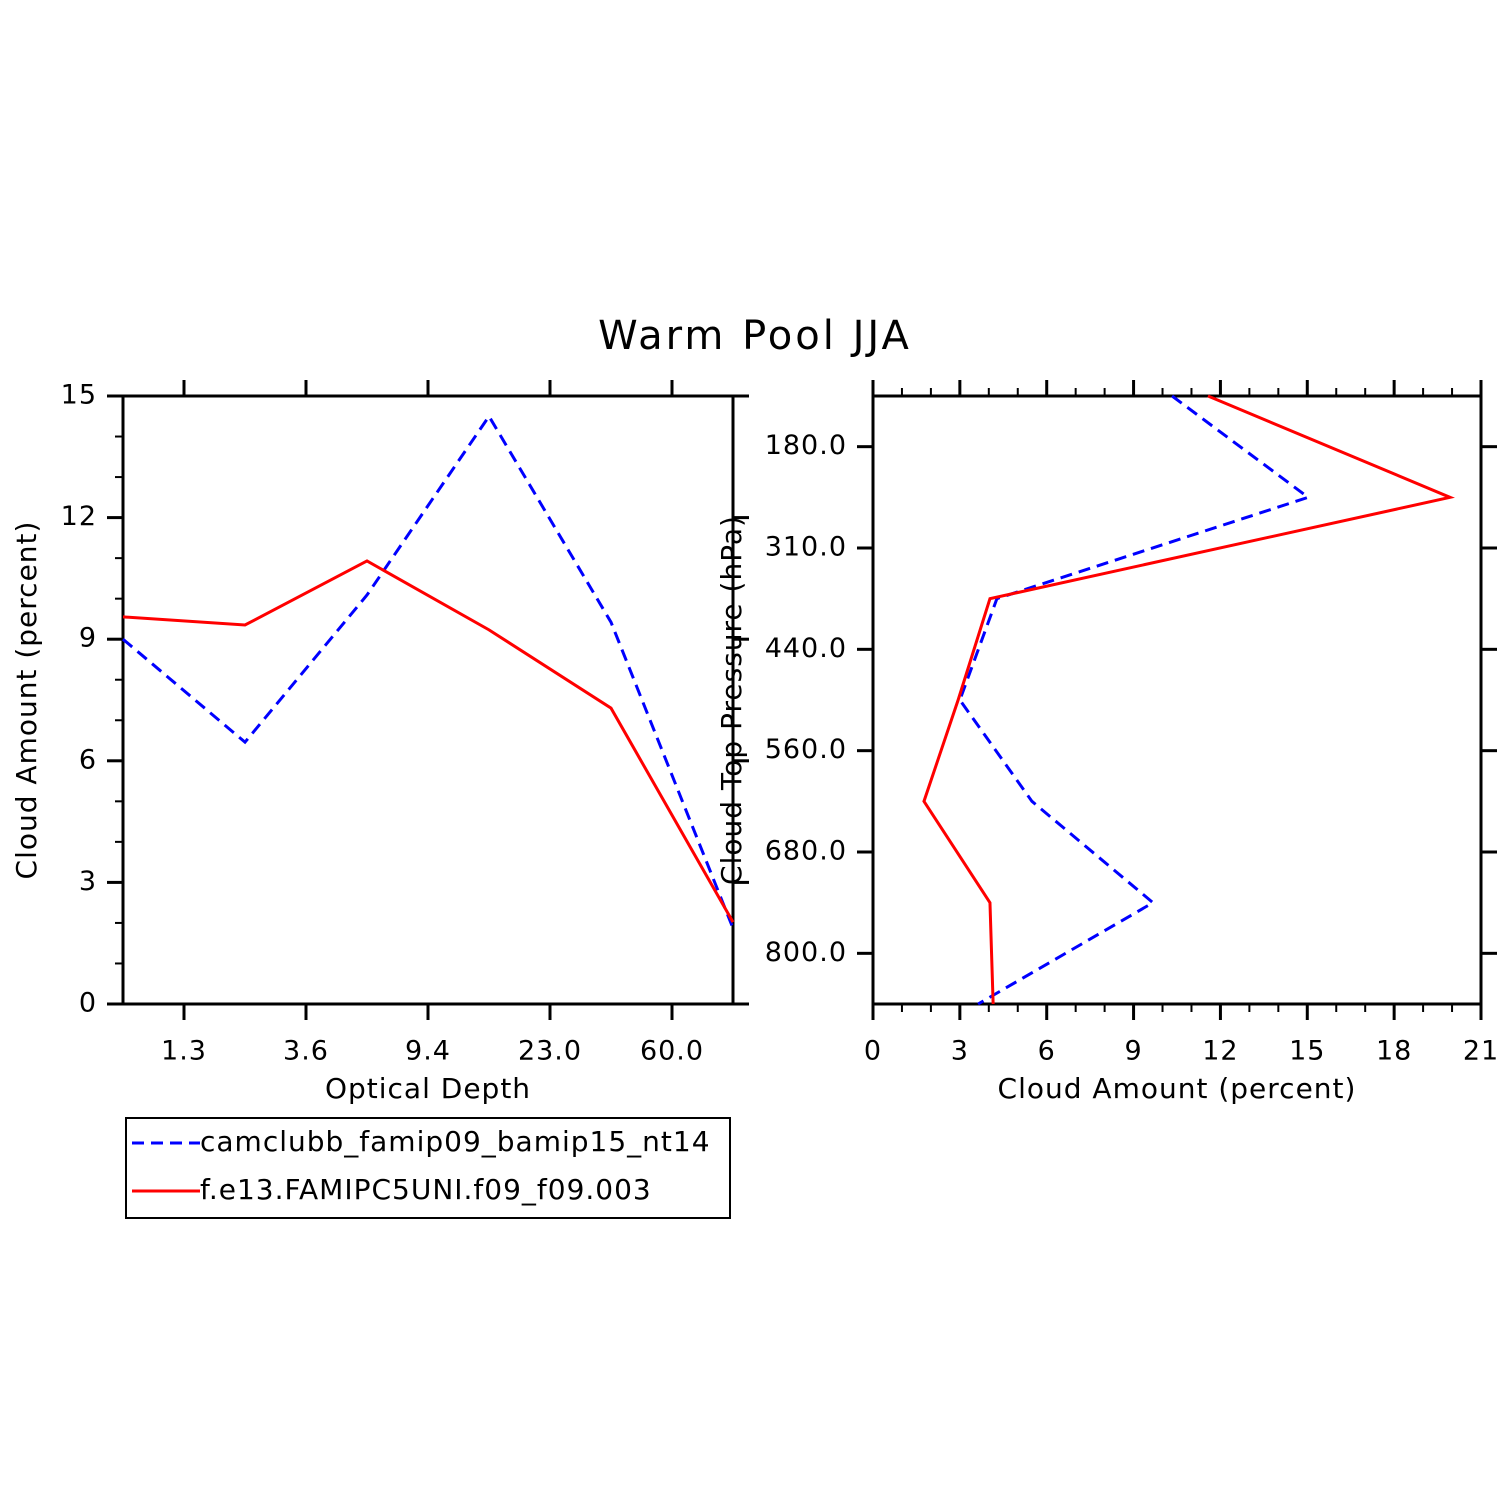 The width and height of the screenshot is (1510, 1510). I want to click on x-axis-label: Optical Depth, so click(428, 1088).